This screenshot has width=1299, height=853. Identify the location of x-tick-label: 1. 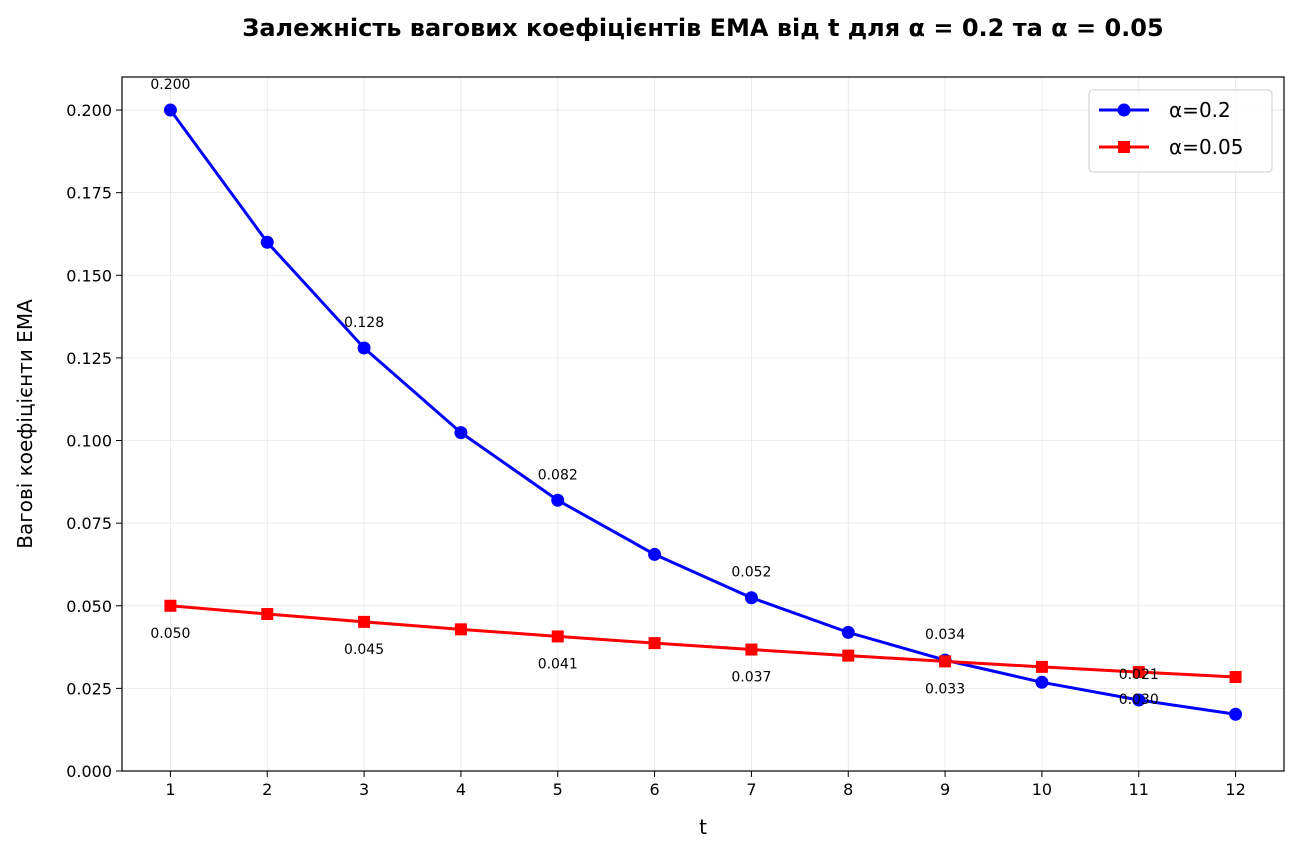
(170, 789).